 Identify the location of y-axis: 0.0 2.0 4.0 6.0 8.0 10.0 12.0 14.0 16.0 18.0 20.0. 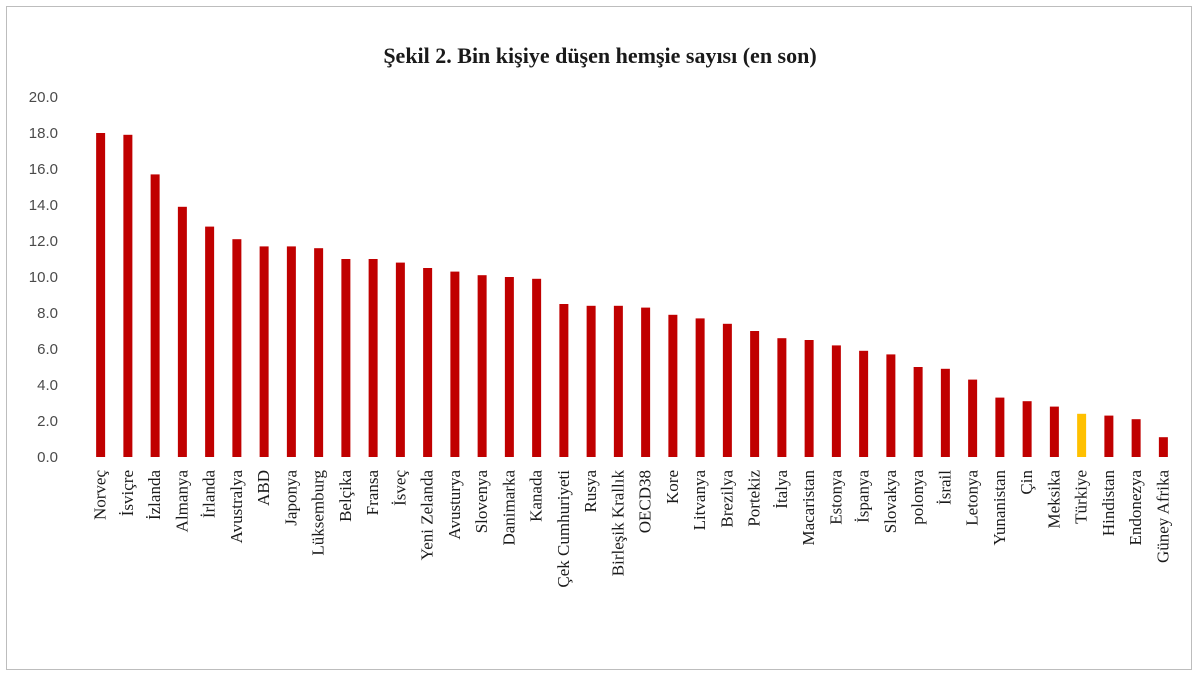
(43, 277).